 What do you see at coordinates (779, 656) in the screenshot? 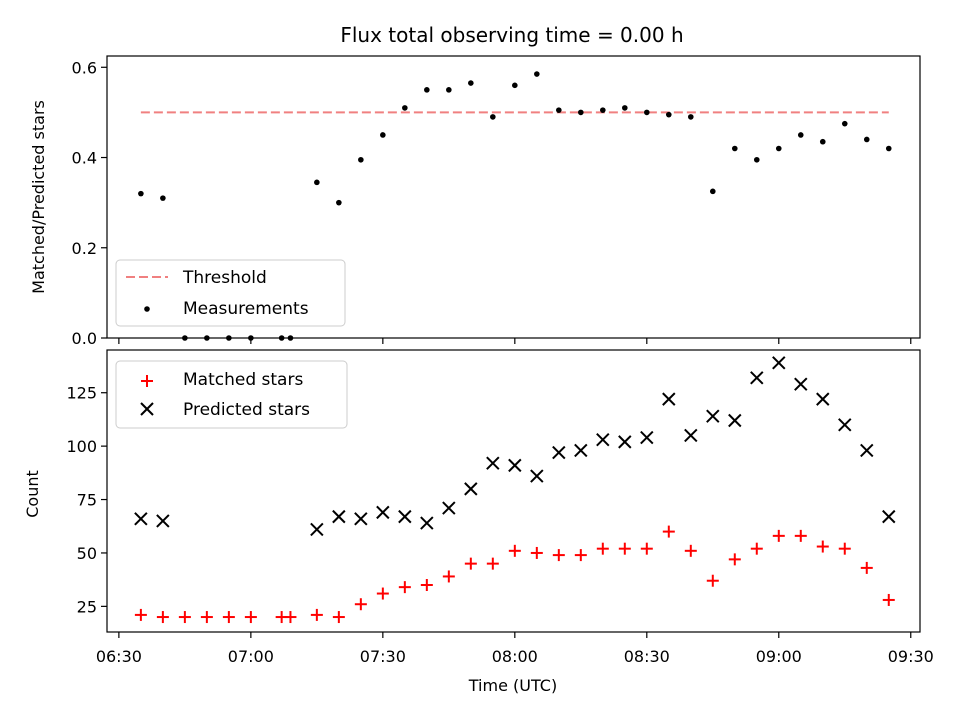
I see `count-x-tick-label: 09:00` at bounding box center [779, 656].